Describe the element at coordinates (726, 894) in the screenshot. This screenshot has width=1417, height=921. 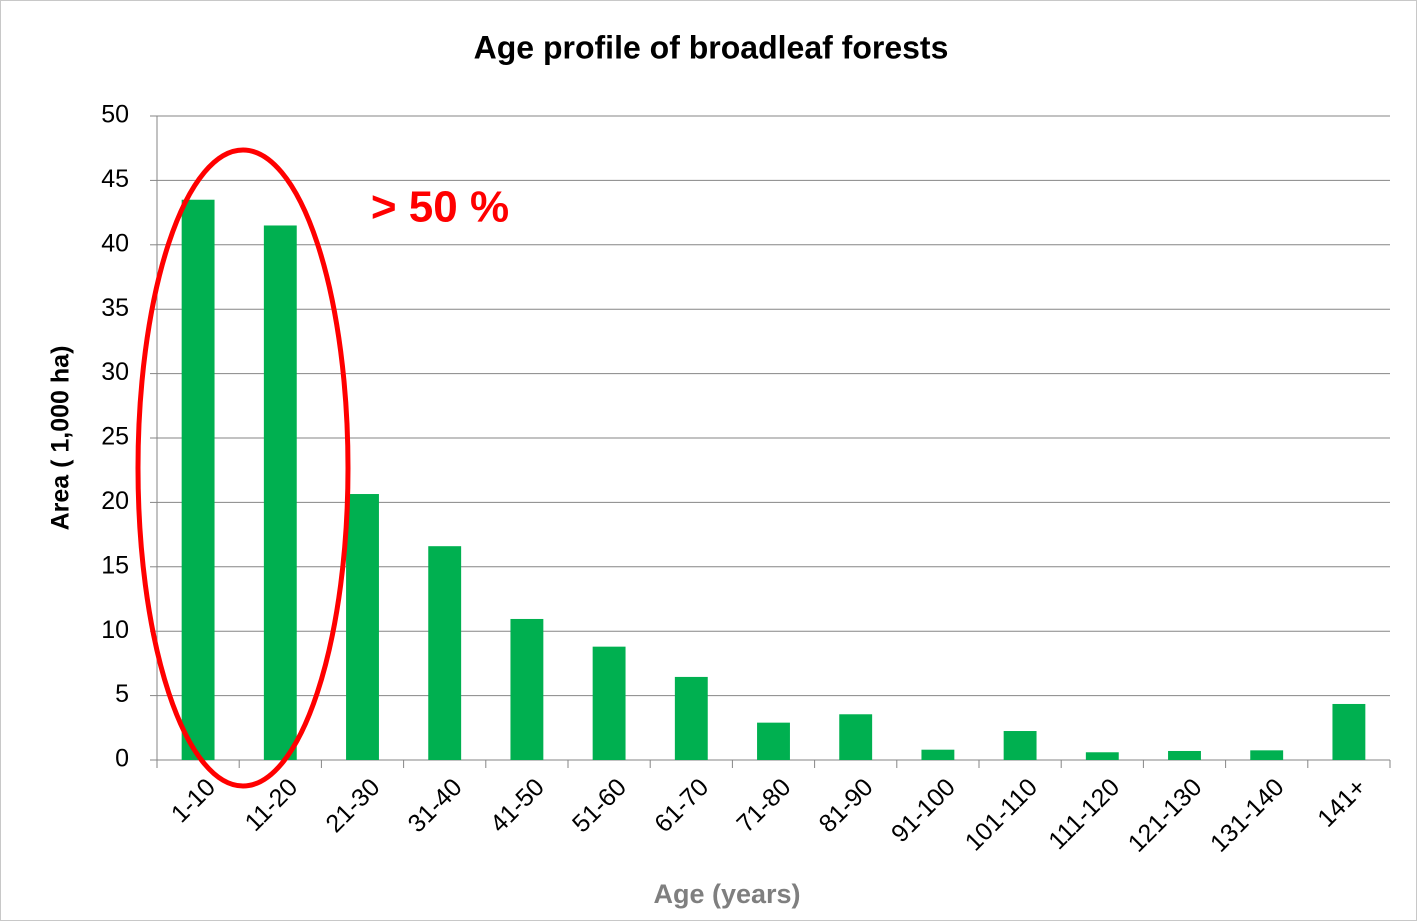
I see `x-axis-title: Age (years)` at that location.